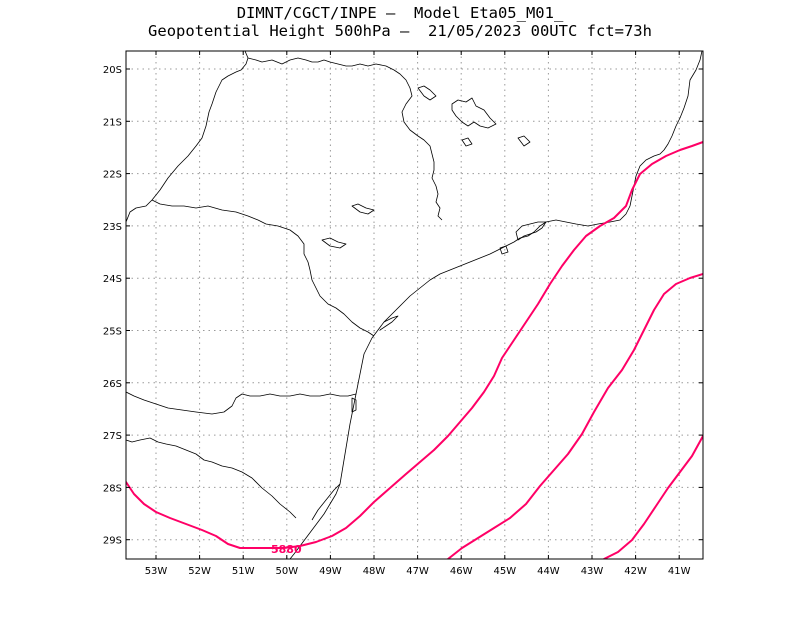  I want to click on border-sp-pr, so click(263, 268).